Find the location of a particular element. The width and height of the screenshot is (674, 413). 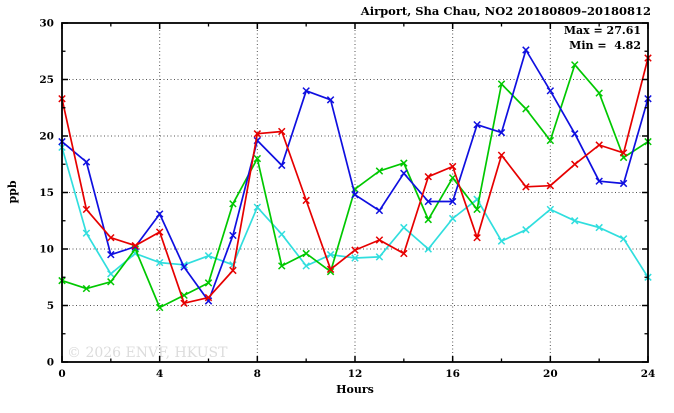

y-tick-label: 0 is located at coordinates (50, 363).